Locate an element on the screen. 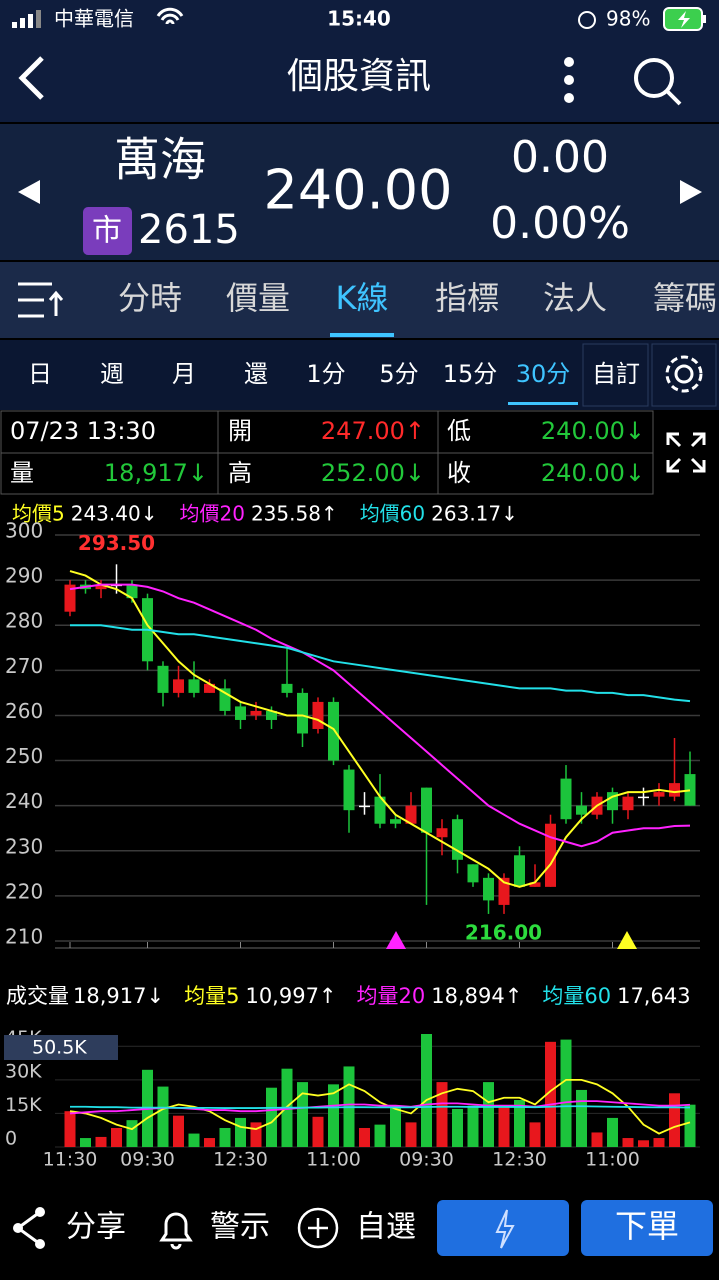  legend-value: 263.17↓ is located at coordinates (474, 514).